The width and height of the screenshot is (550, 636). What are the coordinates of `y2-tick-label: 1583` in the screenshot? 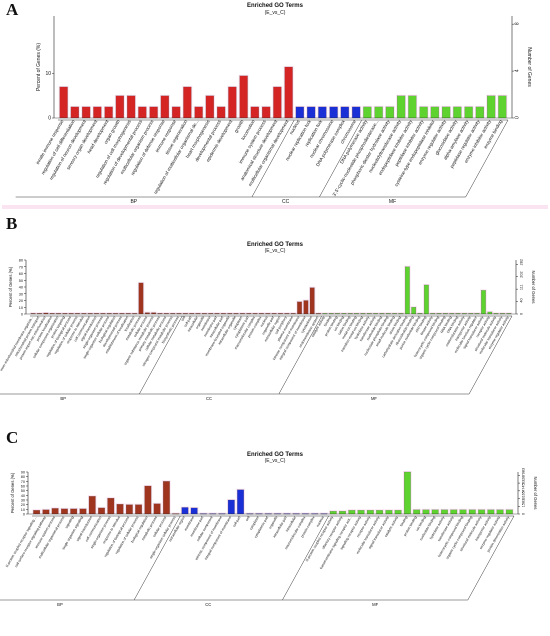 It's located at (524, 503).